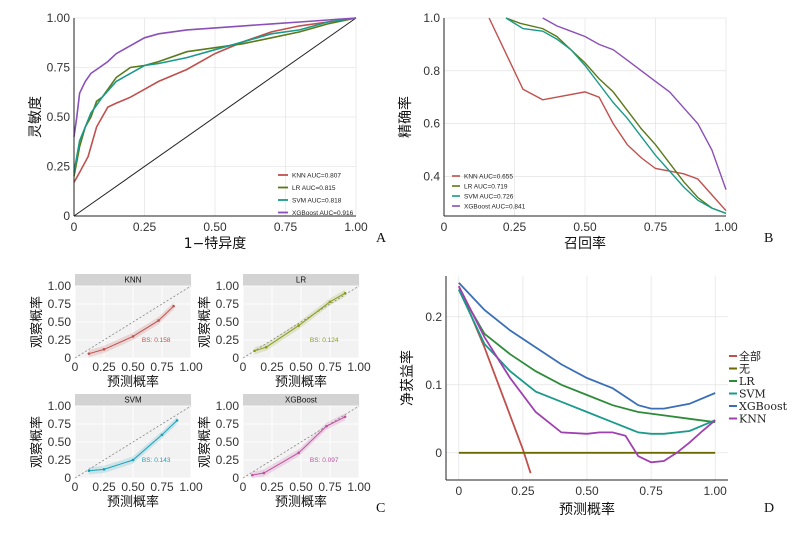  I want to click on brier-score-label: BS: 0.158, so click(156, 340).